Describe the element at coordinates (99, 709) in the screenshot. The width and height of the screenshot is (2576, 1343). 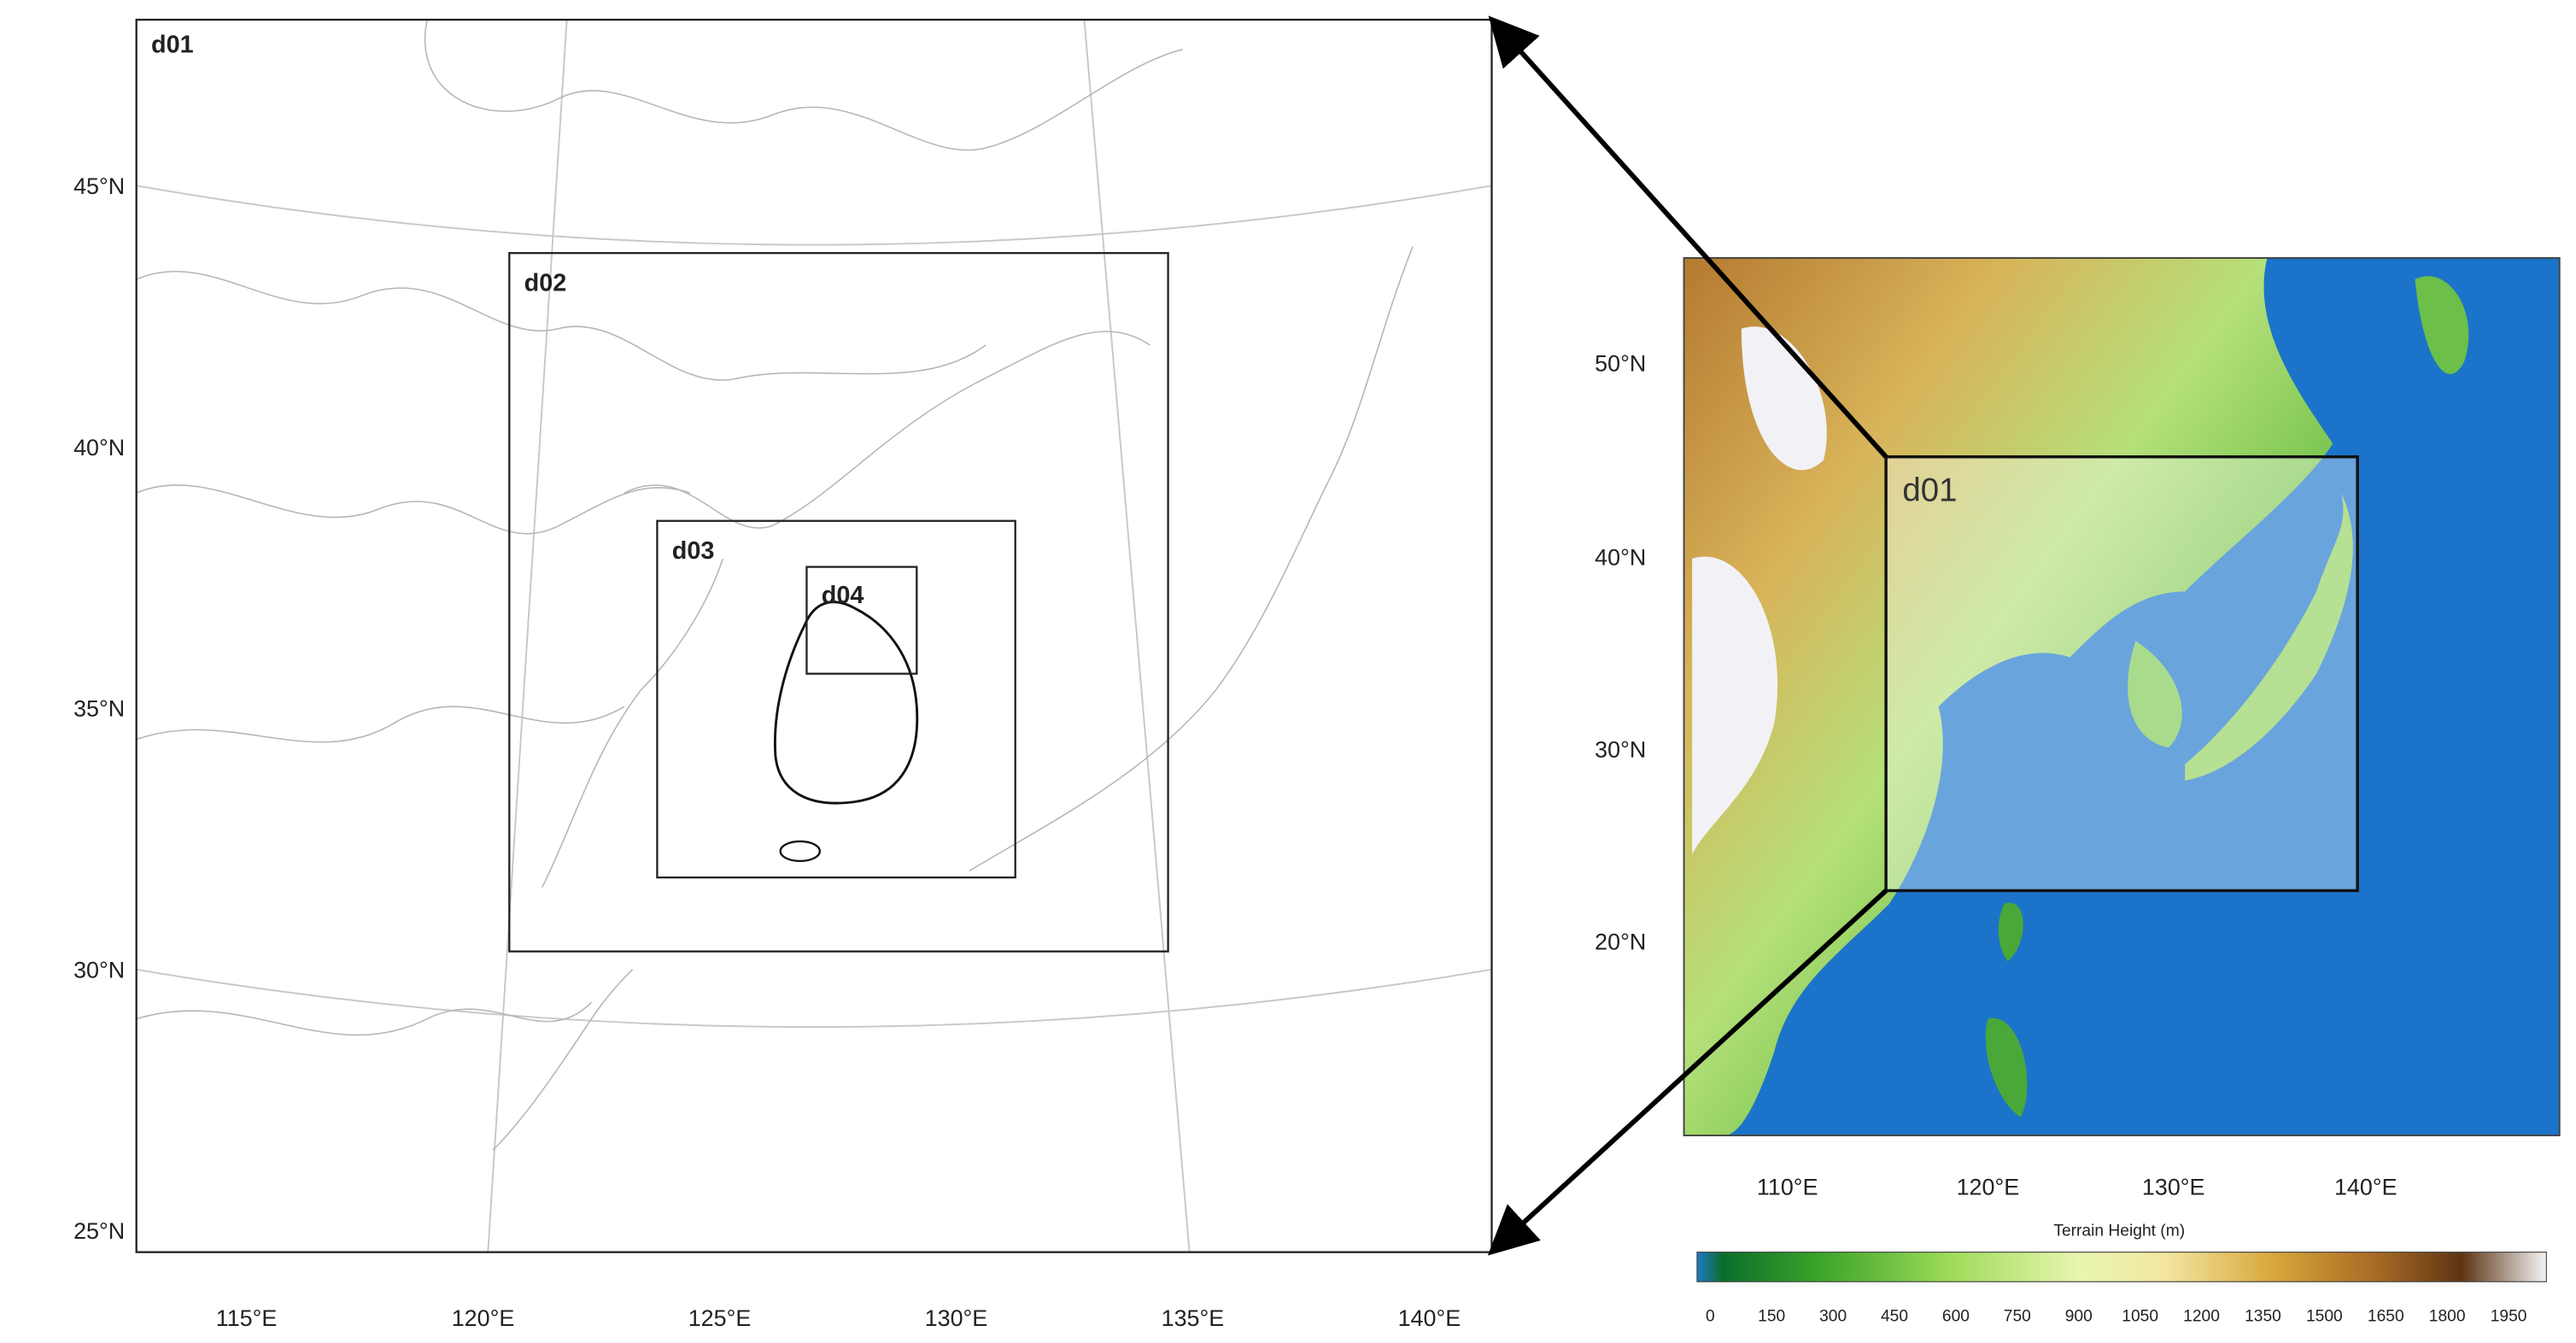
I see `lat-label: 35°N` at that location.